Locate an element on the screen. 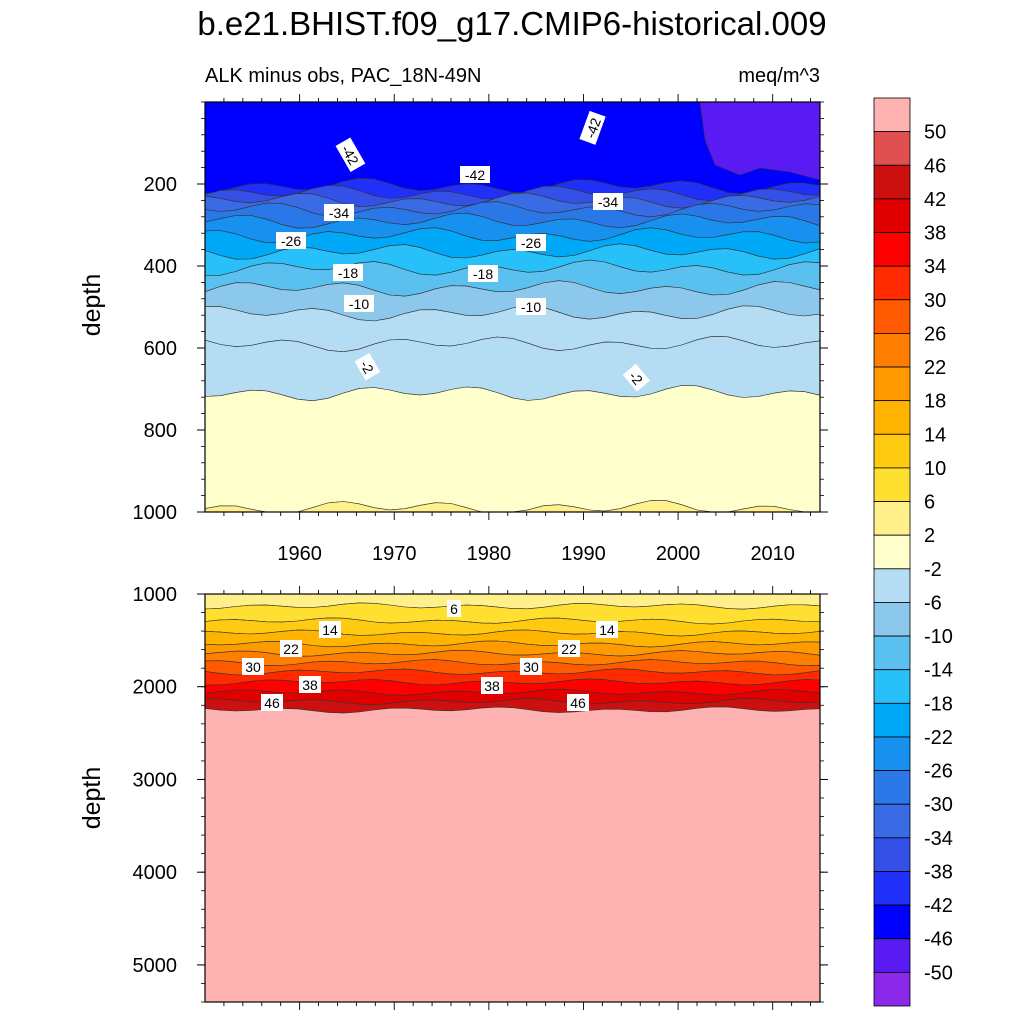 The width and height of the screenshot is (1024, 1024). colorbar-label: -38 is located at coordinates (938, 872).